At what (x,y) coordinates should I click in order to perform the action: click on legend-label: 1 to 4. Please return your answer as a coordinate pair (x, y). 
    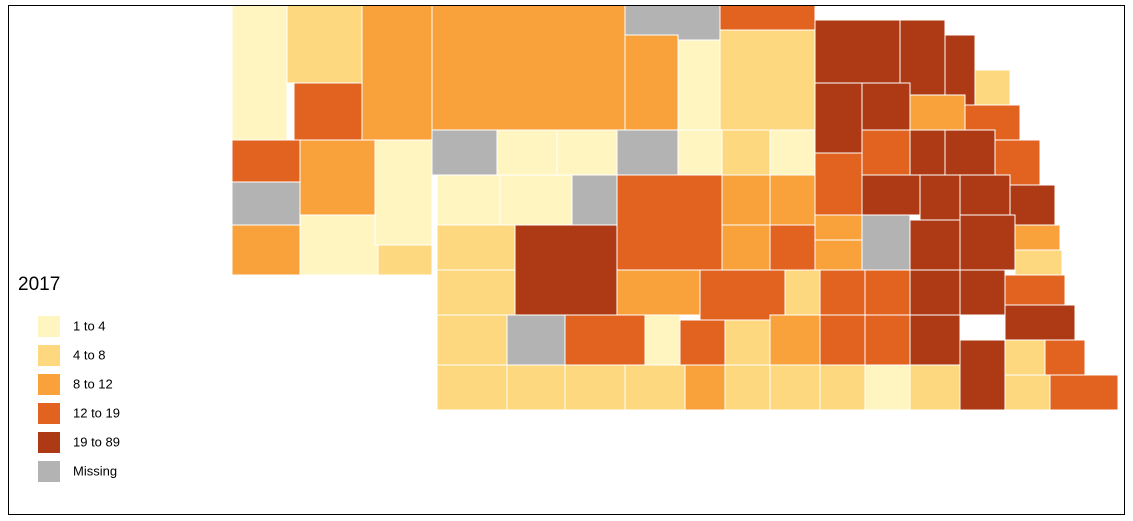
    Looking at the image, I should click on (89, 325).